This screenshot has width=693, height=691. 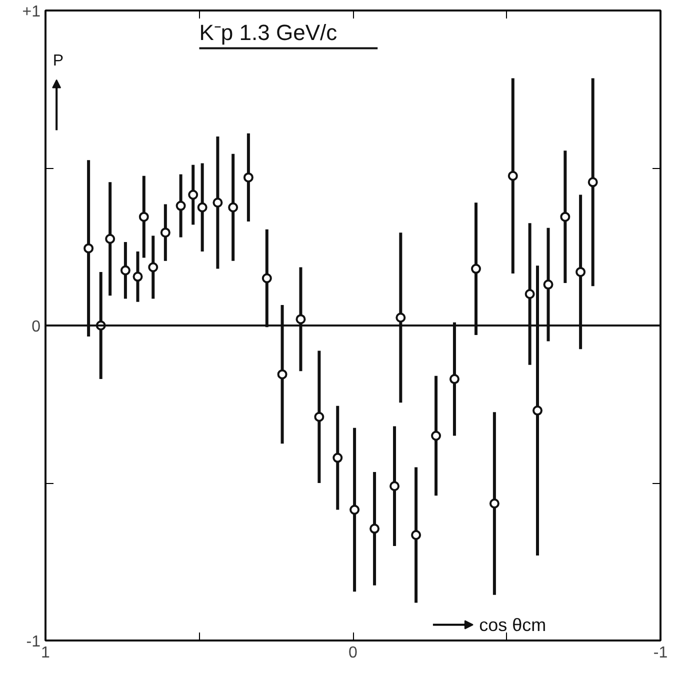 What do you see at coordinates (36, 327) in the screenshot?
I see `y-tick-label: 0` at bounding box center [36, 327].